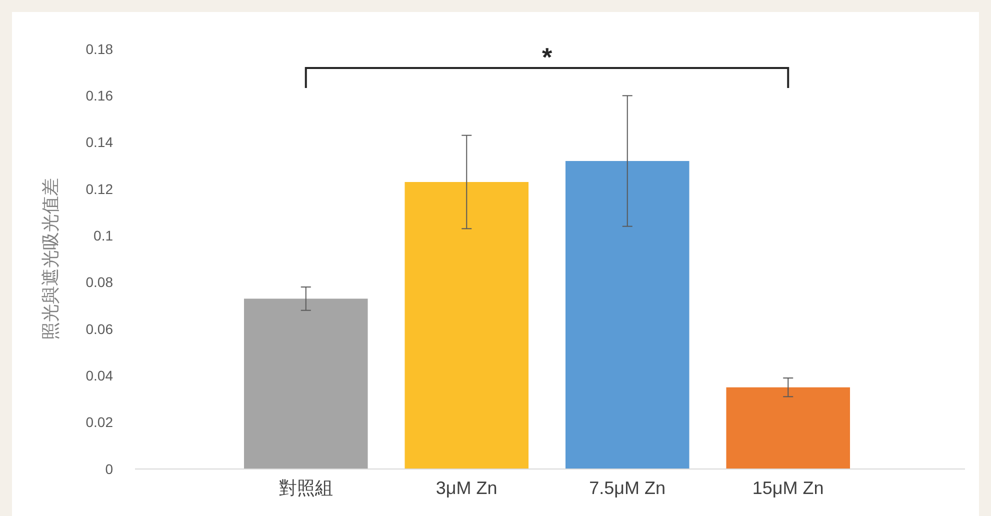  I want to click on y-tick-label: 0.04, so click(100, 376).